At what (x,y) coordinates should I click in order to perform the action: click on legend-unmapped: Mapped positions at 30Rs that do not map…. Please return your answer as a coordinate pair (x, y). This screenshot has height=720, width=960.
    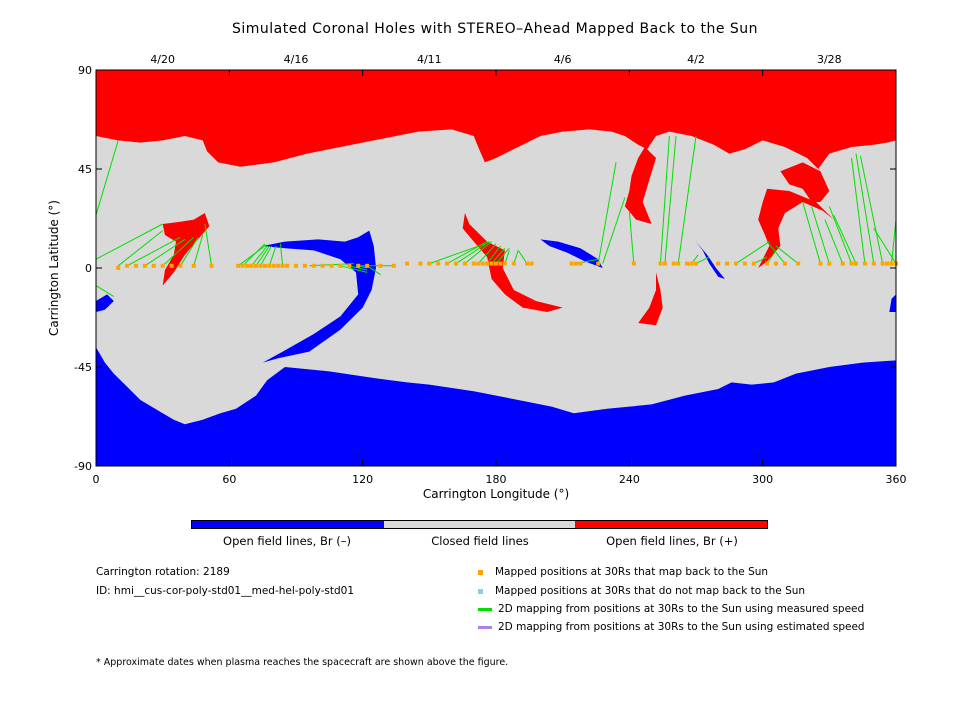
    Looking at the image, I should click on (641, 591).